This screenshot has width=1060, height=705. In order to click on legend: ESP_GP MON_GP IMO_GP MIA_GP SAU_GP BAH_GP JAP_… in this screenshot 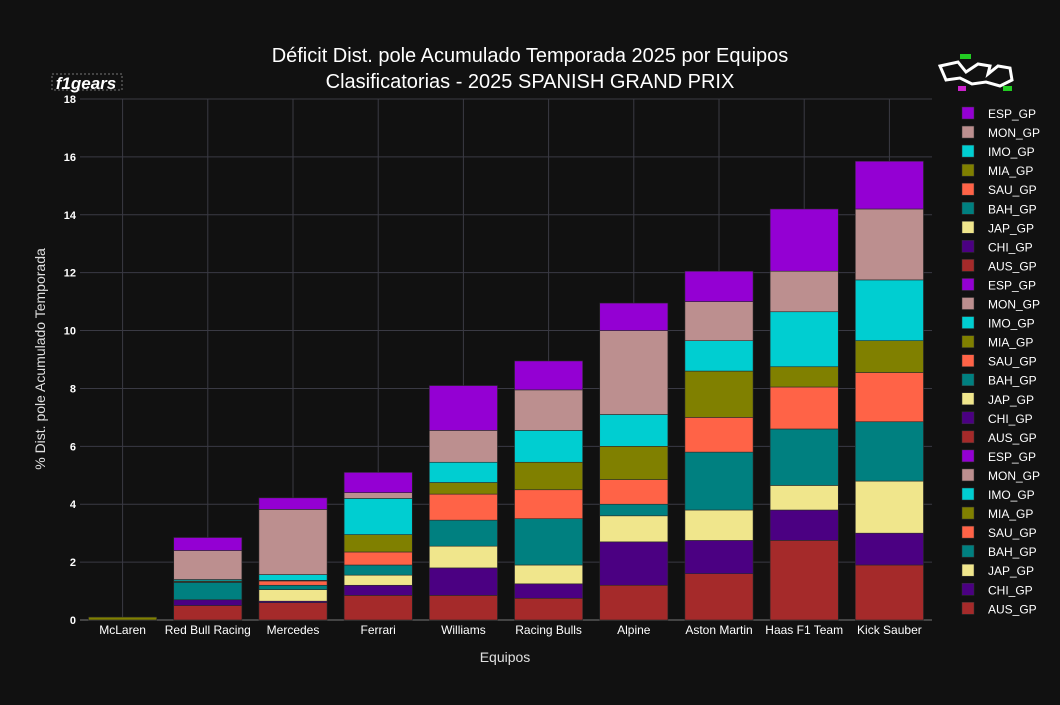, I will do `click(1000, 361)`.